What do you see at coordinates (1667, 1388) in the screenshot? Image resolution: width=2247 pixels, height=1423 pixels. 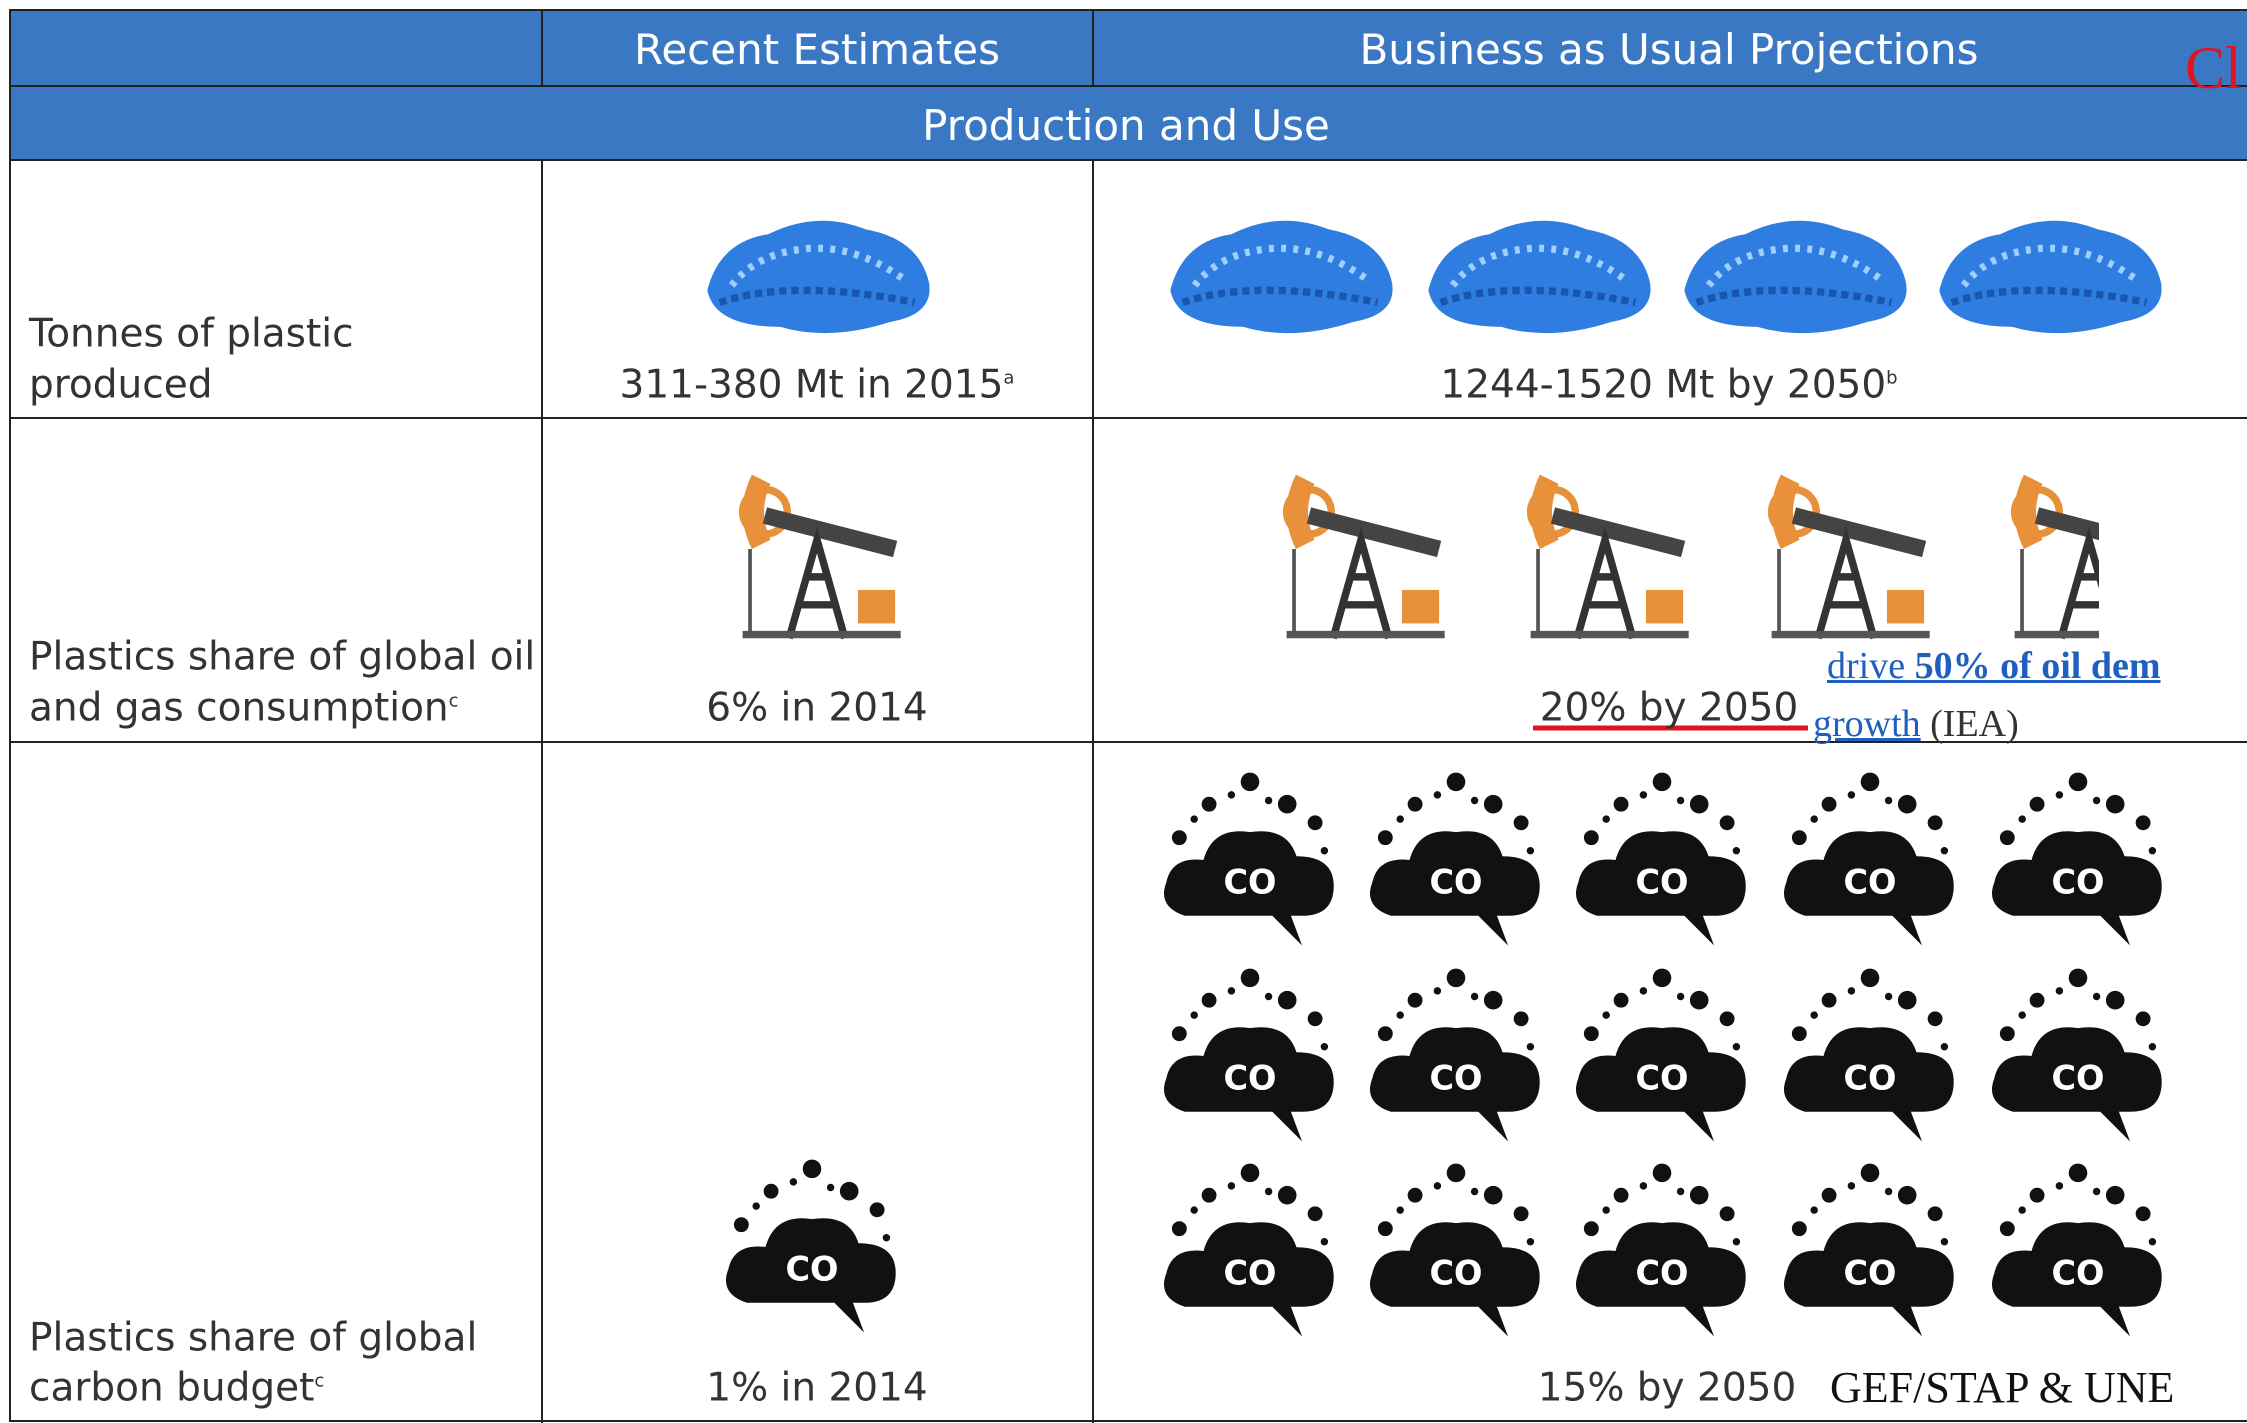 I see `bau-value: 15% by 2050` at bounding box center [1667, 1388].